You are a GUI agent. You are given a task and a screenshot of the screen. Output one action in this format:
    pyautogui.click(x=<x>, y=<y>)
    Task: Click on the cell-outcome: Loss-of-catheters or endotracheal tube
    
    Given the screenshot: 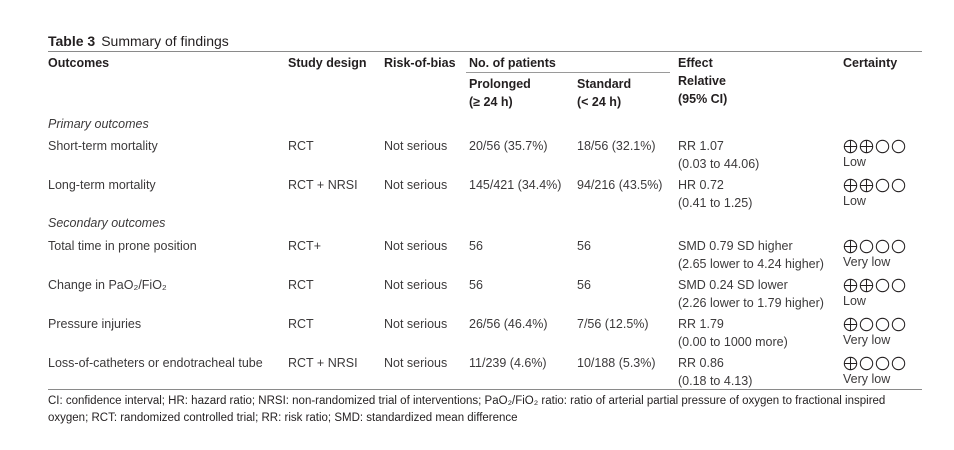 What is the action you would take?
    pyautogui.click(x=155, y=363)
    